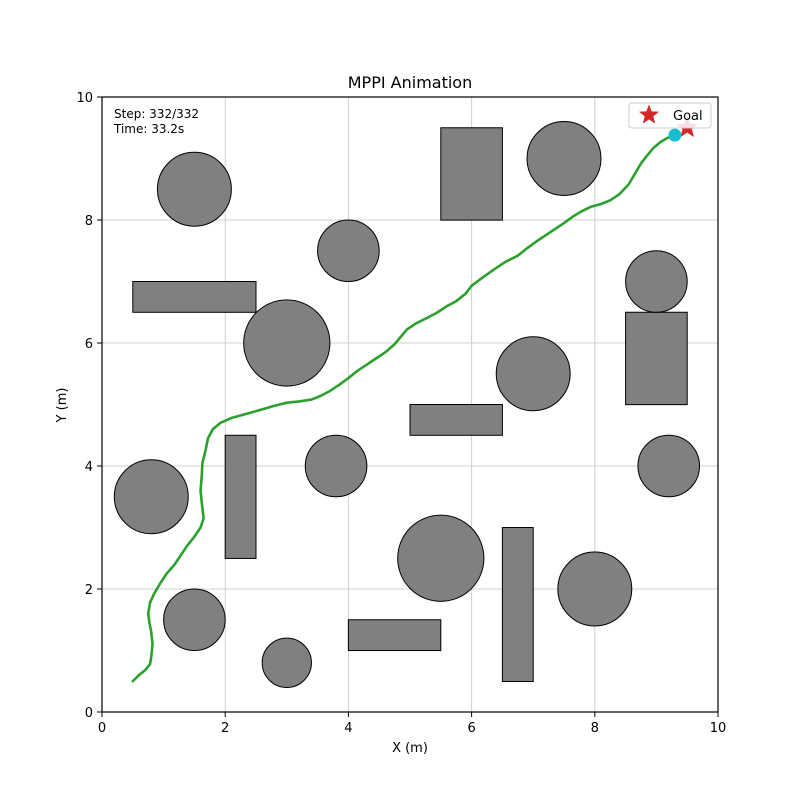 This screenshot has height=800, width=800. I want to click on chart-title: MPPI Animation, so click(410, 82).